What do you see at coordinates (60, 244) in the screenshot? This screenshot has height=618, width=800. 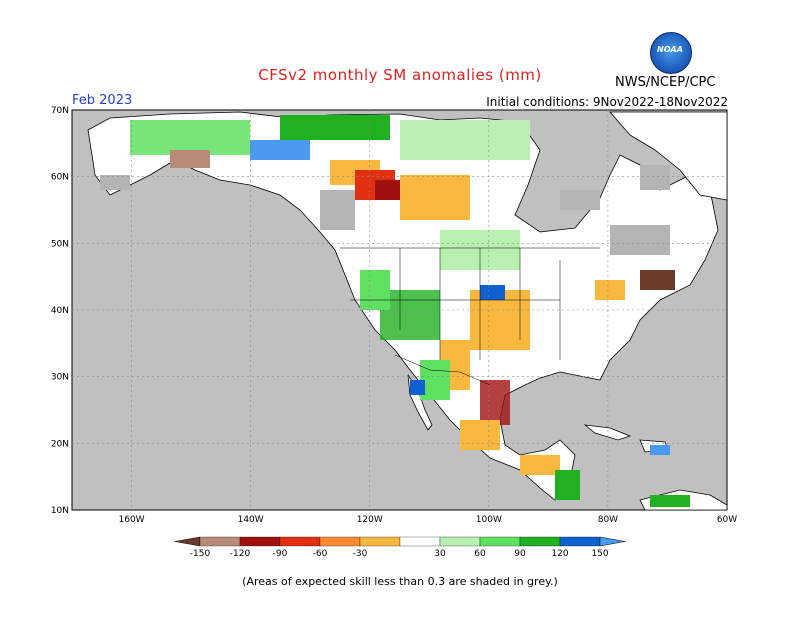 I see `lat-label: 50N` at bounding box center [60, 244].